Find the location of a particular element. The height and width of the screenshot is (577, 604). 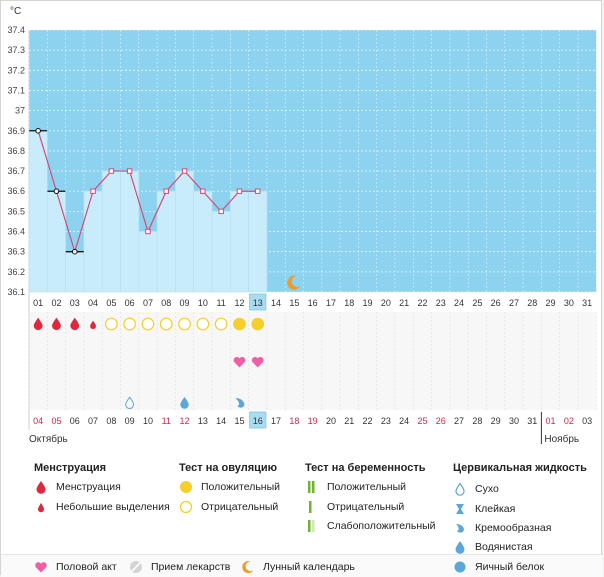

calendar-date-label: 23 is located at coordinates (386, 421).